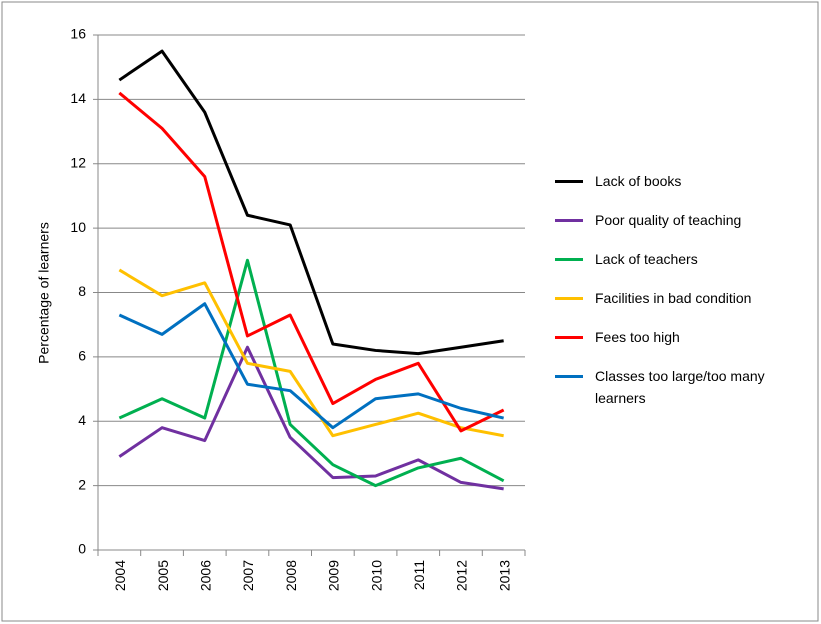  Describe the element at coordinates (646, 259) in the screenshot. I see `legend-label: Lack of teachers` at that location.